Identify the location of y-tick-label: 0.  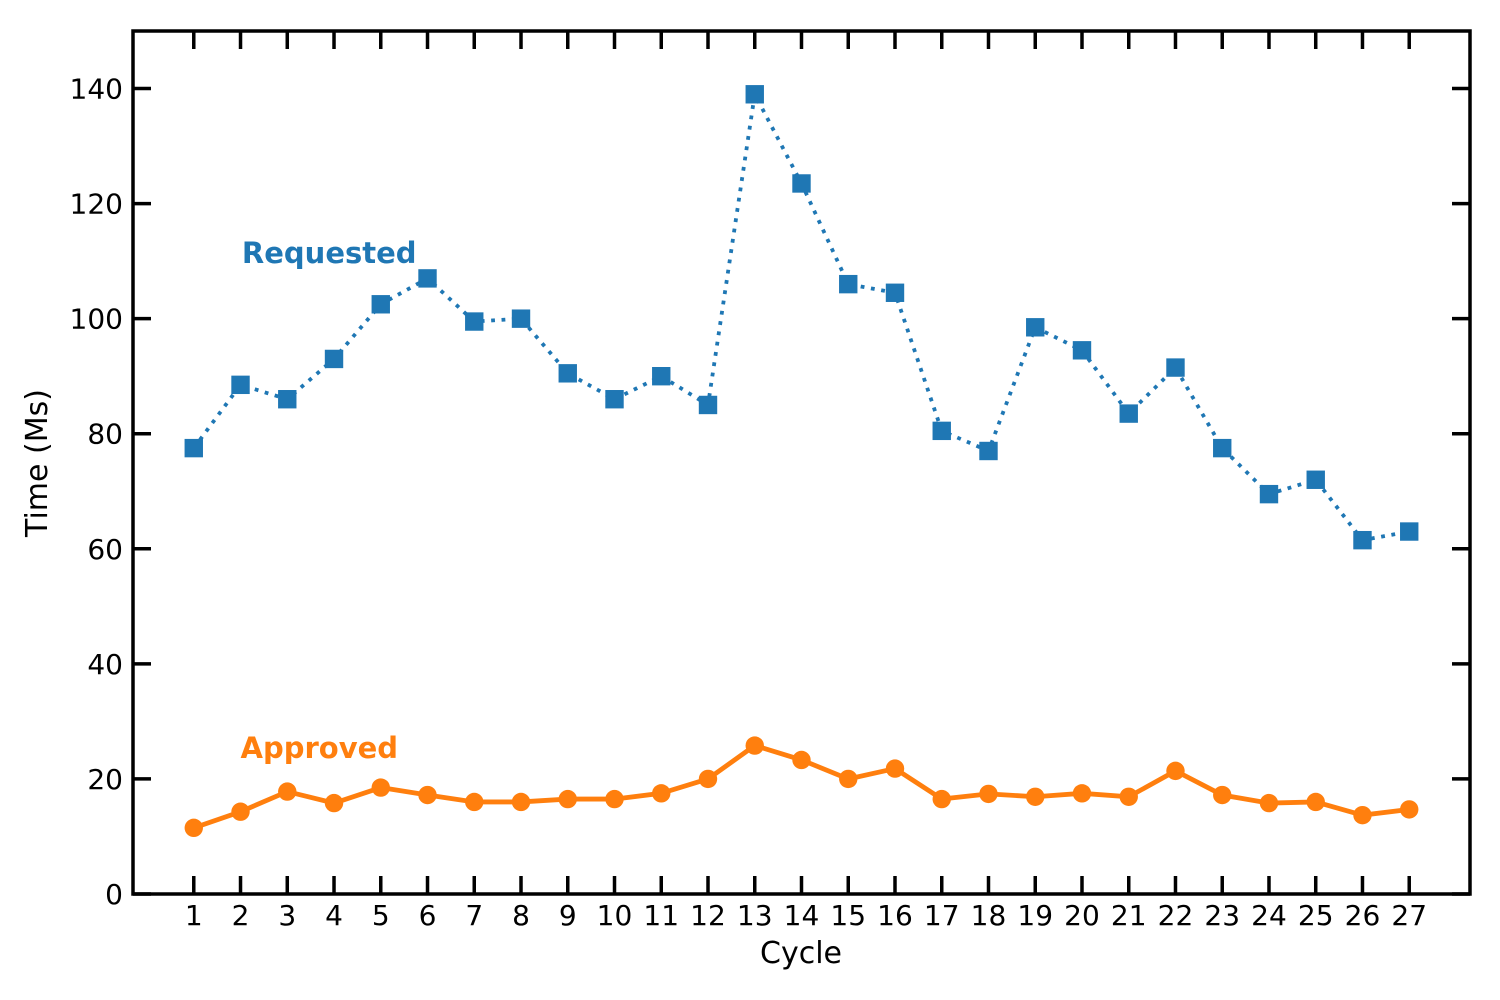
(114, 894).